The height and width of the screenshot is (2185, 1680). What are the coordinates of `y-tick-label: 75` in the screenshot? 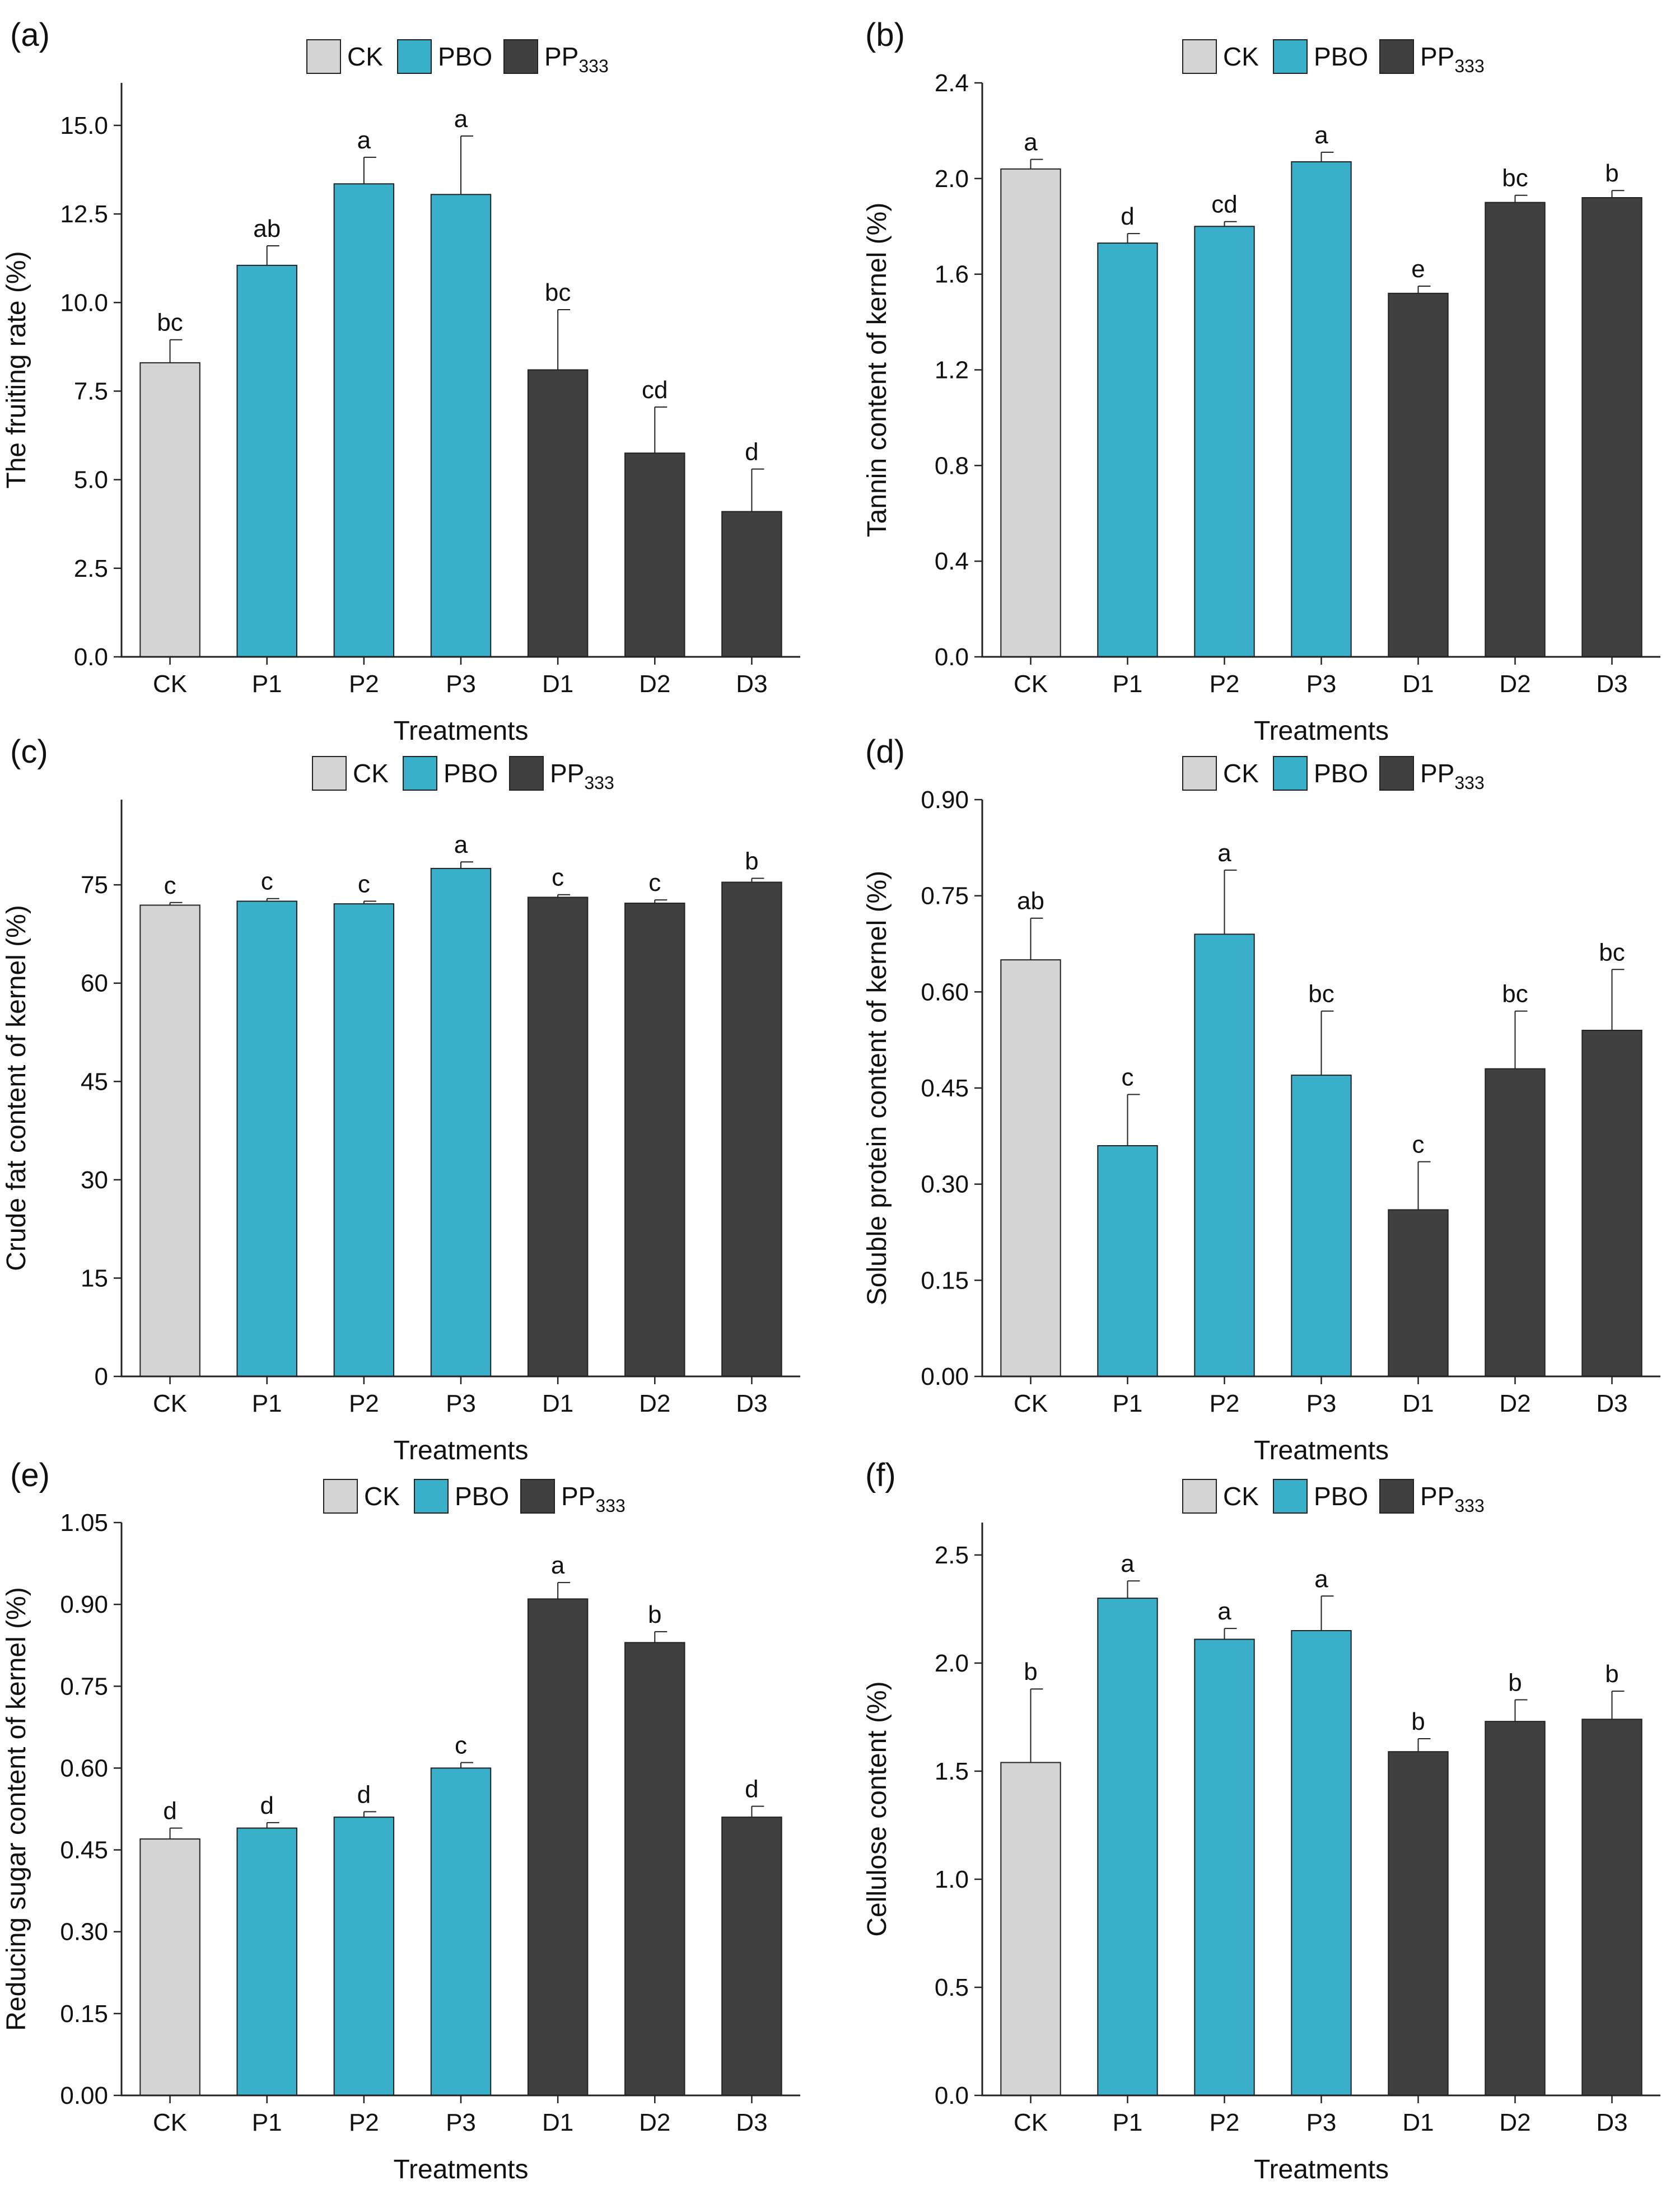 It's located at (95, 885).